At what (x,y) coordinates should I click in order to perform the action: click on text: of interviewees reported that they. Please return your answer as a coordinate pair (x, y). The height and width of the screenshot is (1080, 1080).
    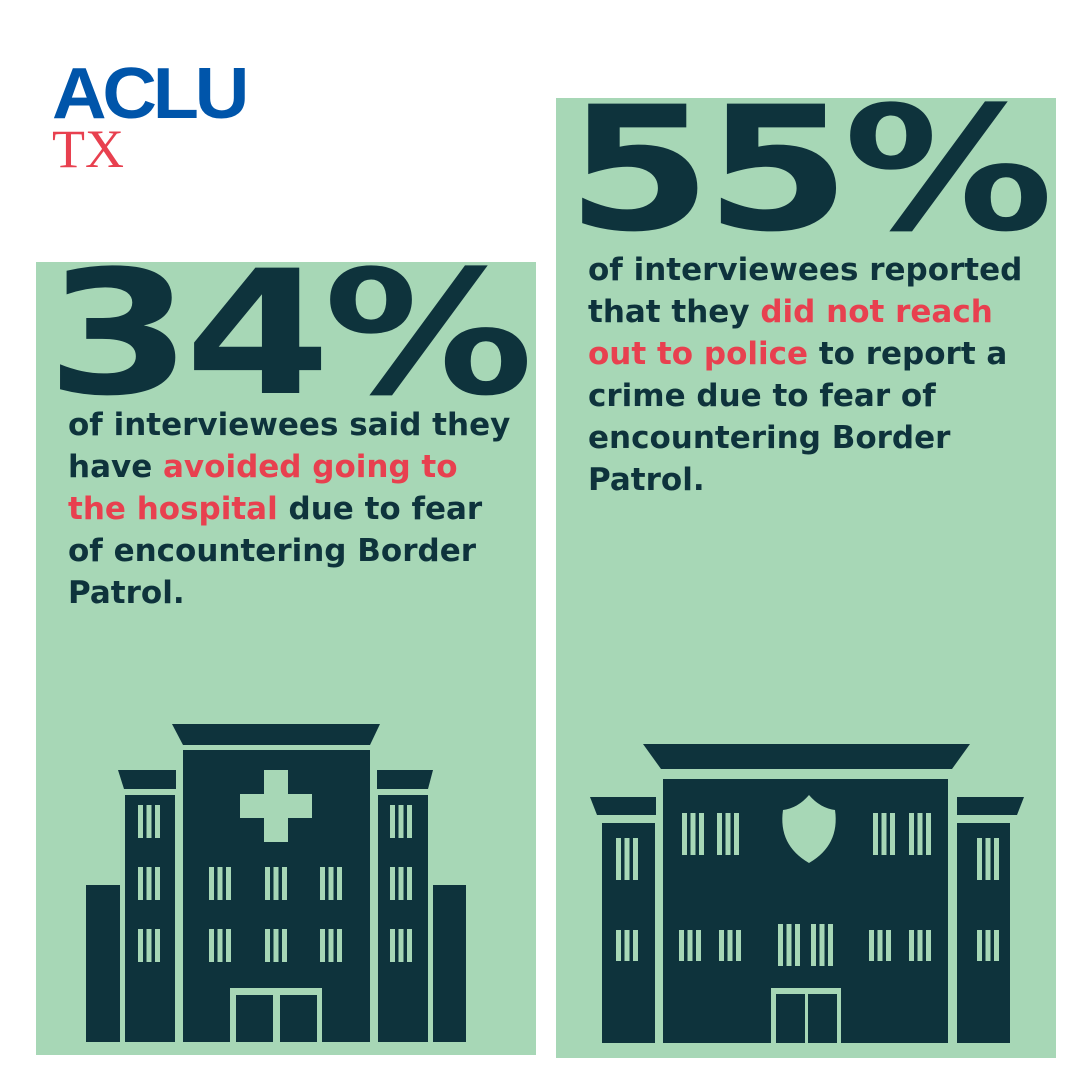
    Looking at the image, I should click on (805, 291).